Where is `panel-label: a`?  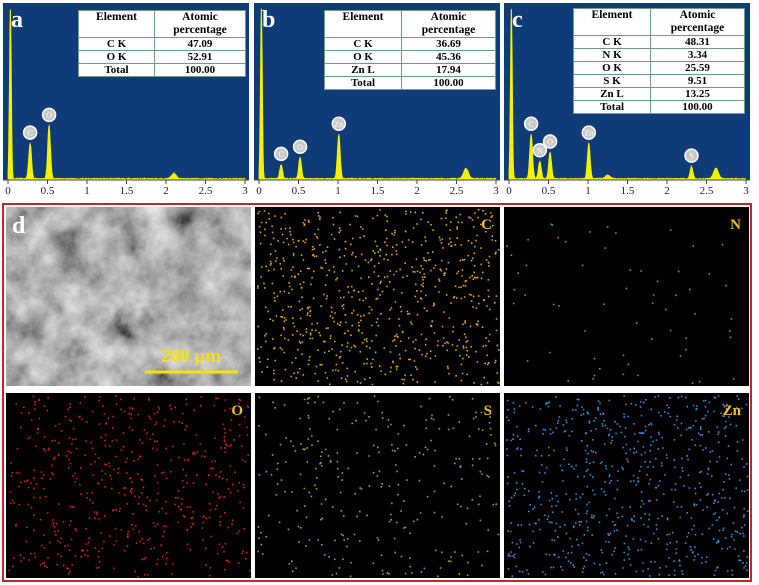
panel-label: a is located at coordinates (17, 20).